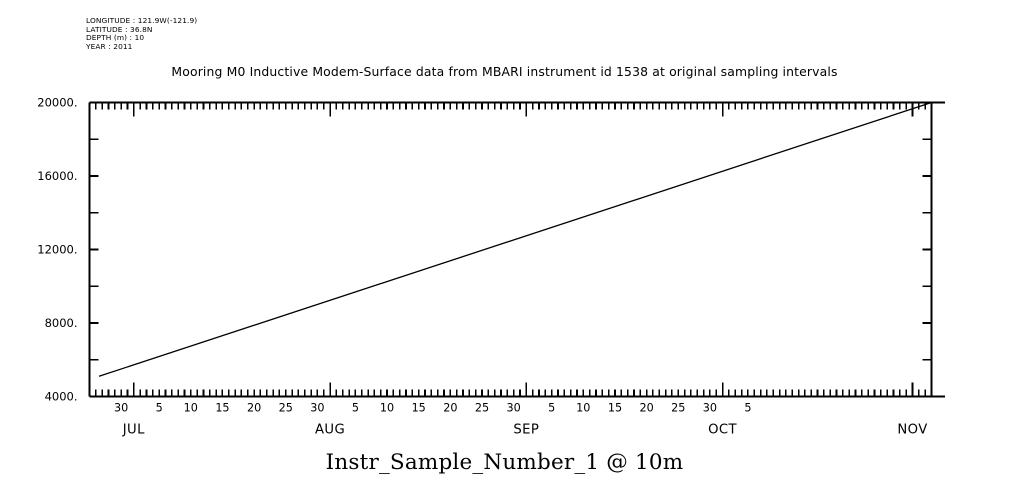  What do you see at coordinates (142, 20) in the screenshot?
I see `metadata-longitude: LONGITUDE : 121.9W(-121.9)` at bounding box center [142, 20].